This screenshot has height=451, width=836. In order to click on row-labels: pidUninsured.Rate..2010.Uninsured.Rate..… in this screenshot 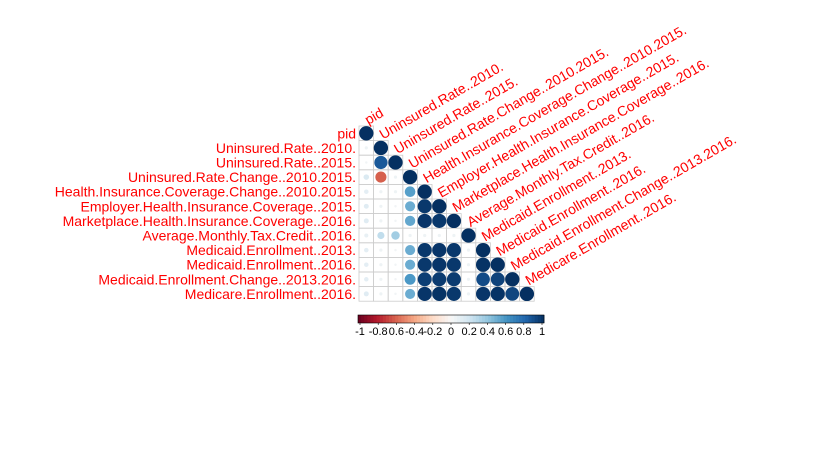, I will do `click(205, 213)`.